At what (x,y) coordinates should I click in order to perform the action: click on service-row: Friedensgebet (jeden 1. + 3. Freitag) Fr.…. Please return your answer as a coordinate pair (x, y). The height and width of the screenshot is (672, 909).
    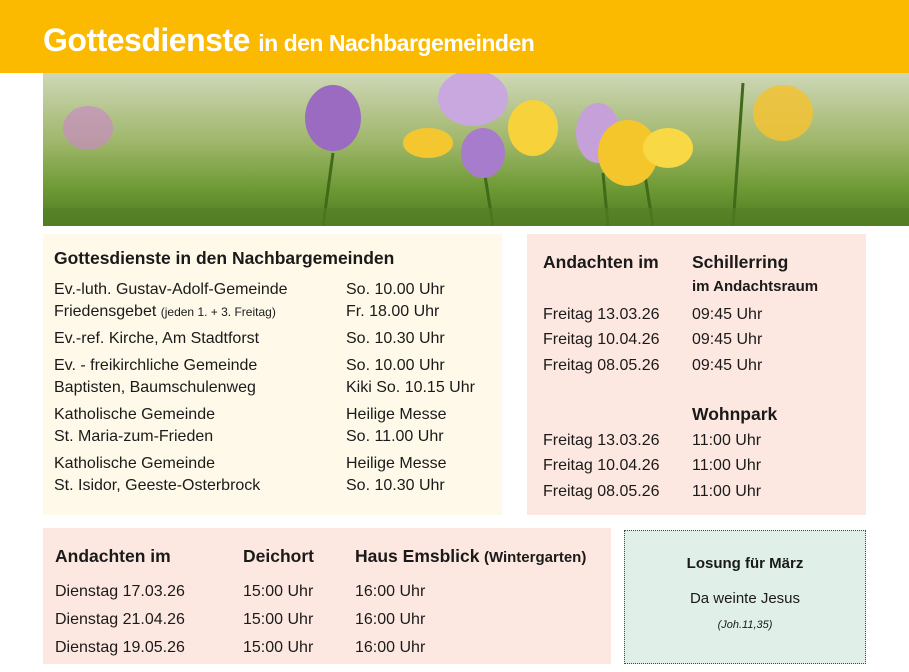
    Looking at the image, I should click on (278, 312).